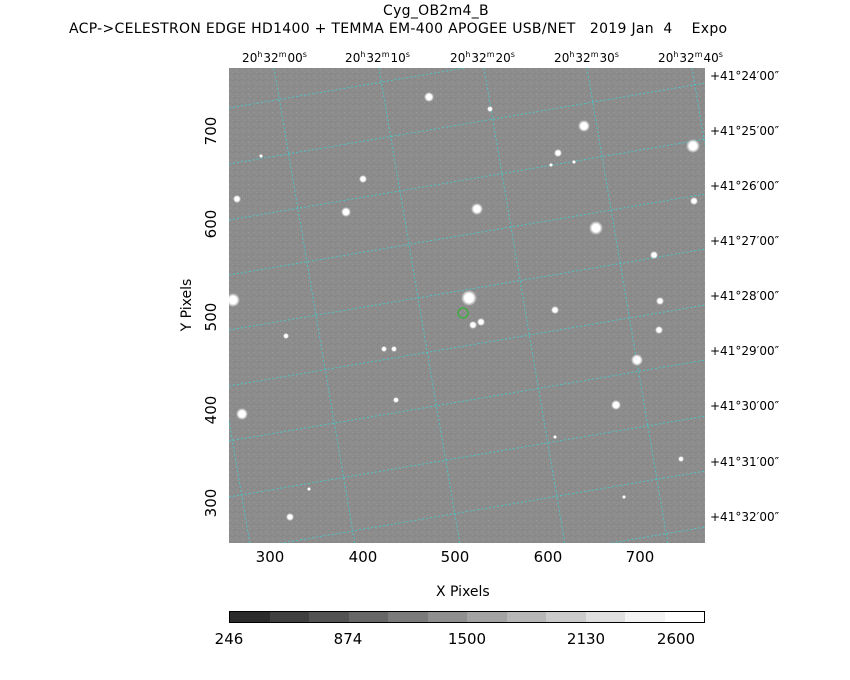  What do you see at coordinates (211, 503) in the screenshot?
I see `y-tick-300: 300` at bounding box center [211, 503].